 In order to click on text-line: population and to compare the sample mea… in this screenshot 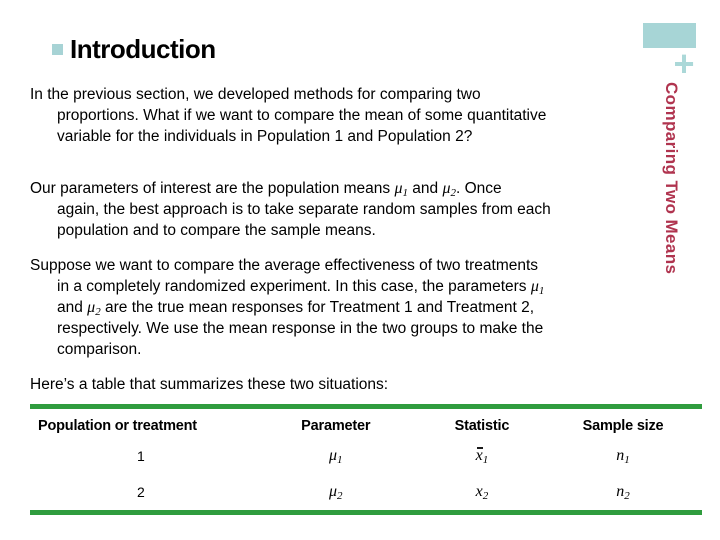, I will do `click(216, 230)`.